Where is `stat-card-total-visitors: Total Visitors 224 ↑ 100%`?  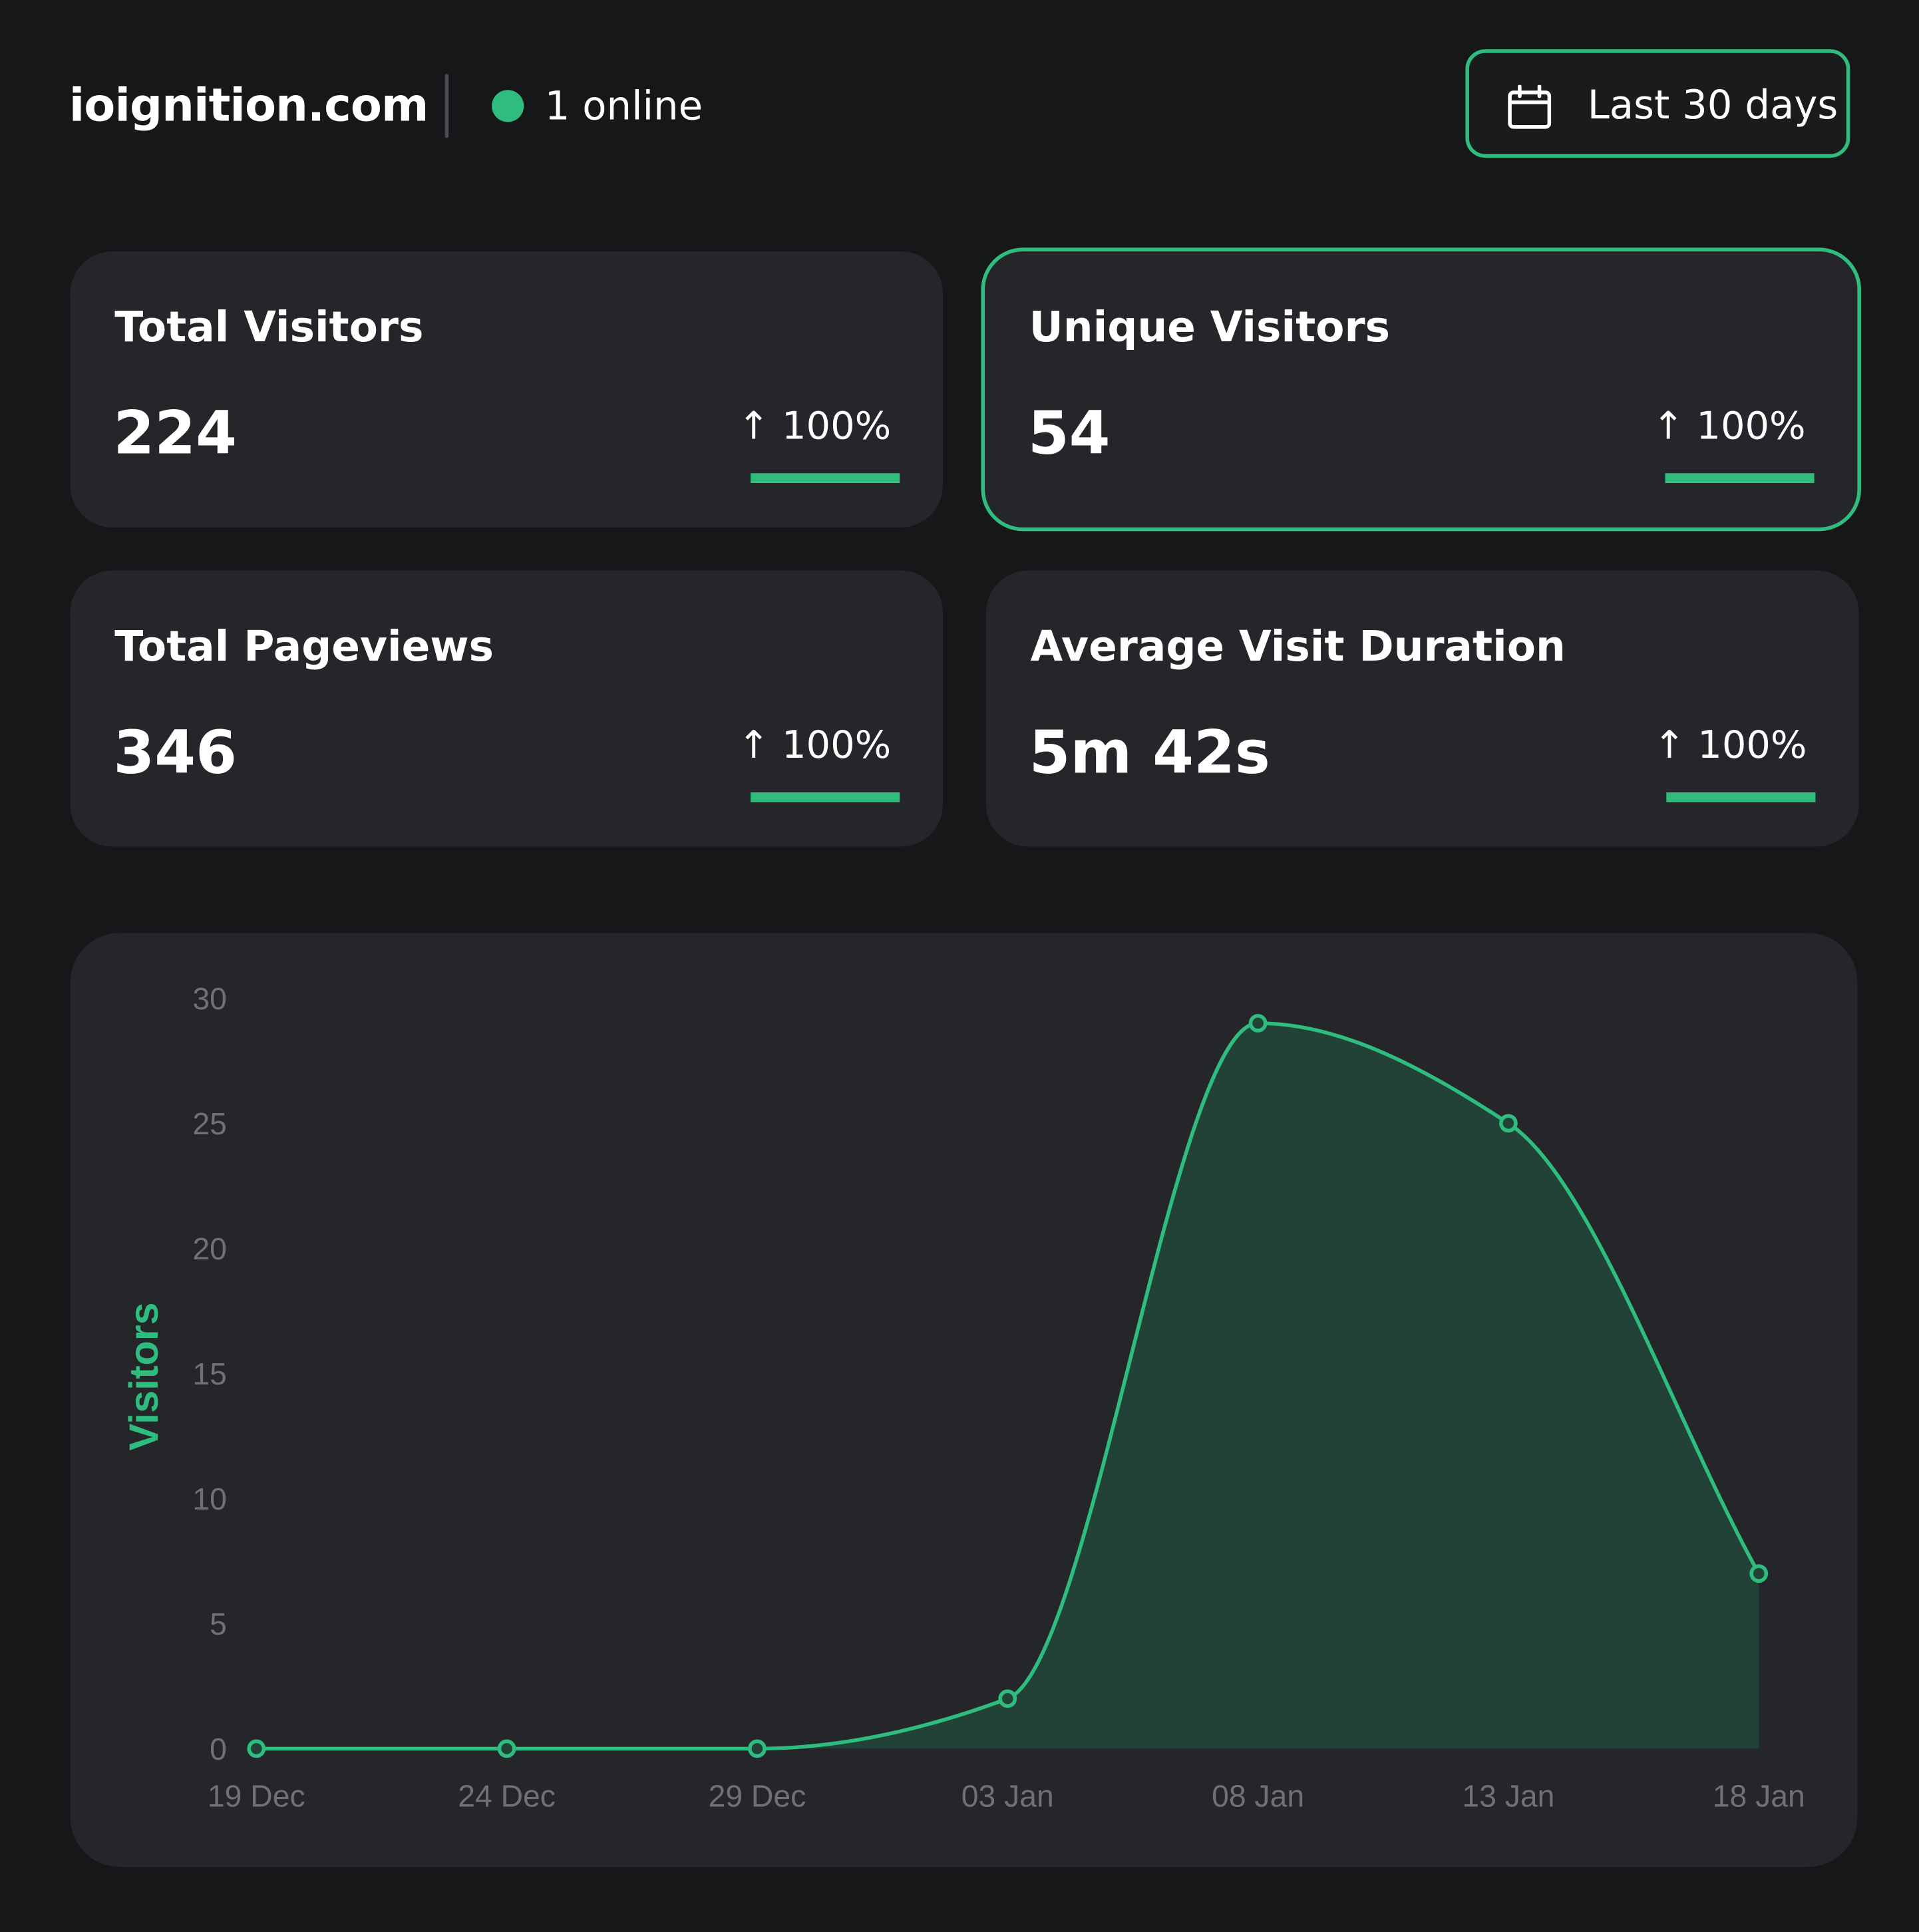 stat-card-total-visitors: Total Visitors 224 ↑ 100% is located at coordinates (507, 389).